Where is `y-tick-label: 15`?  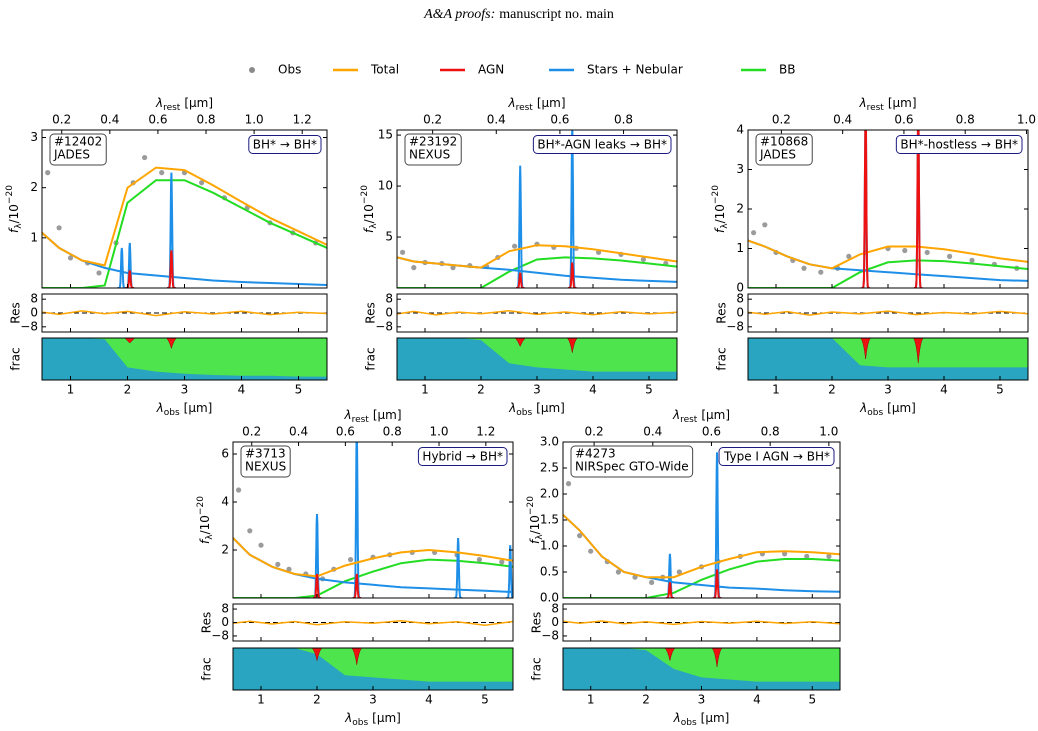 y-tick-label: 15 is located at coordinates (385, 135).